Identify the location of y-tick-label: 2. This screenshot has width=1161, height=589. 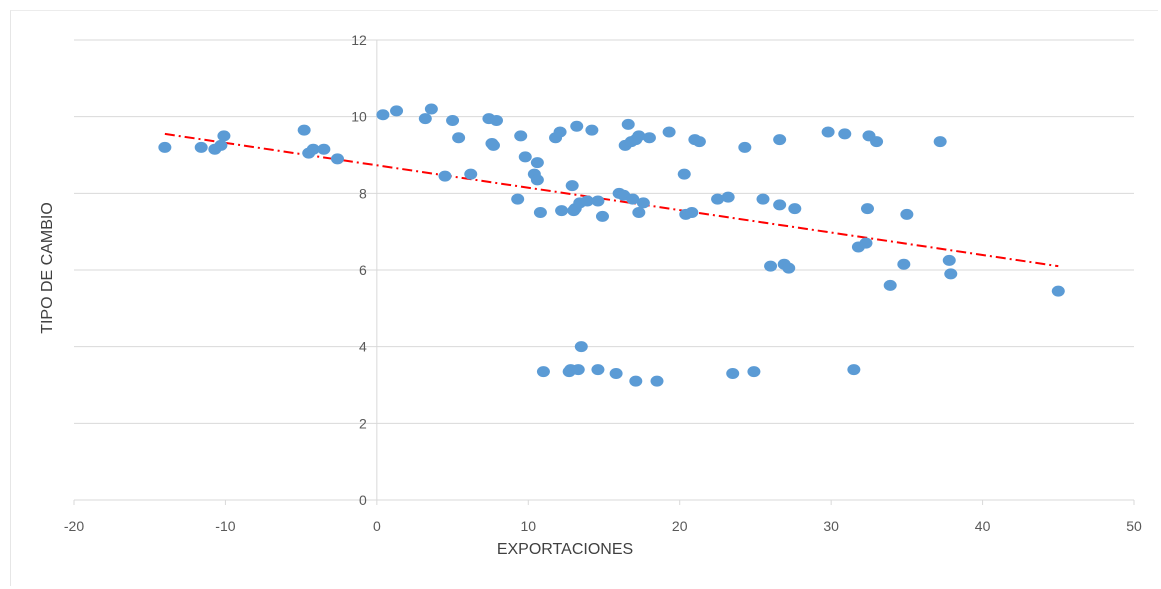
(363, 423).